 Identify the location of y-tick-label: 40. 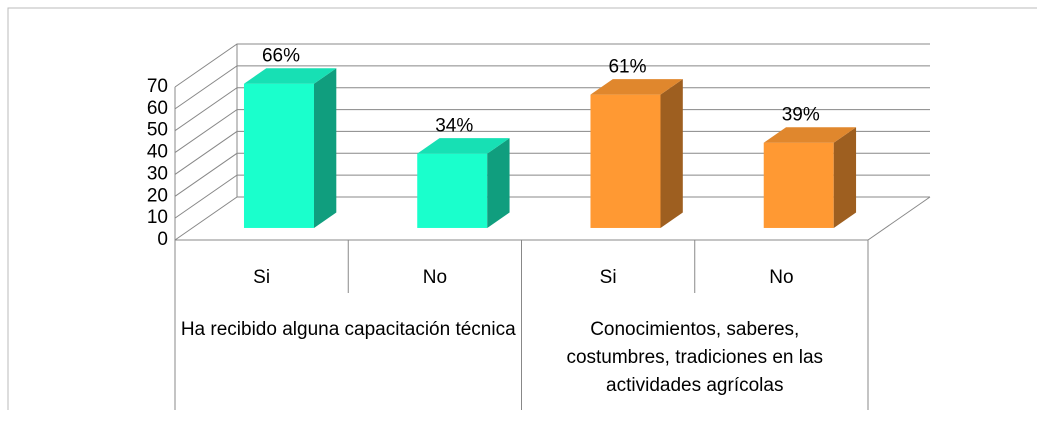
(157, 152).